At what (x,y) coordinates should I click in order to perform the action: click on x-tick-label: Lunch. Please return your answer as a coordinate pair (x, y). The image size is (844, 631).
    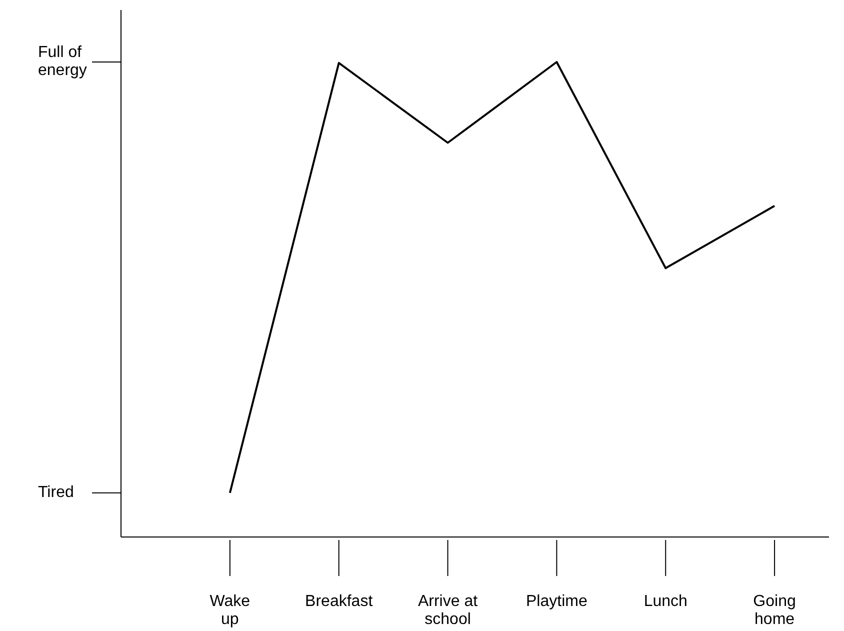
    Looking at the image, I should click on (666, 601).